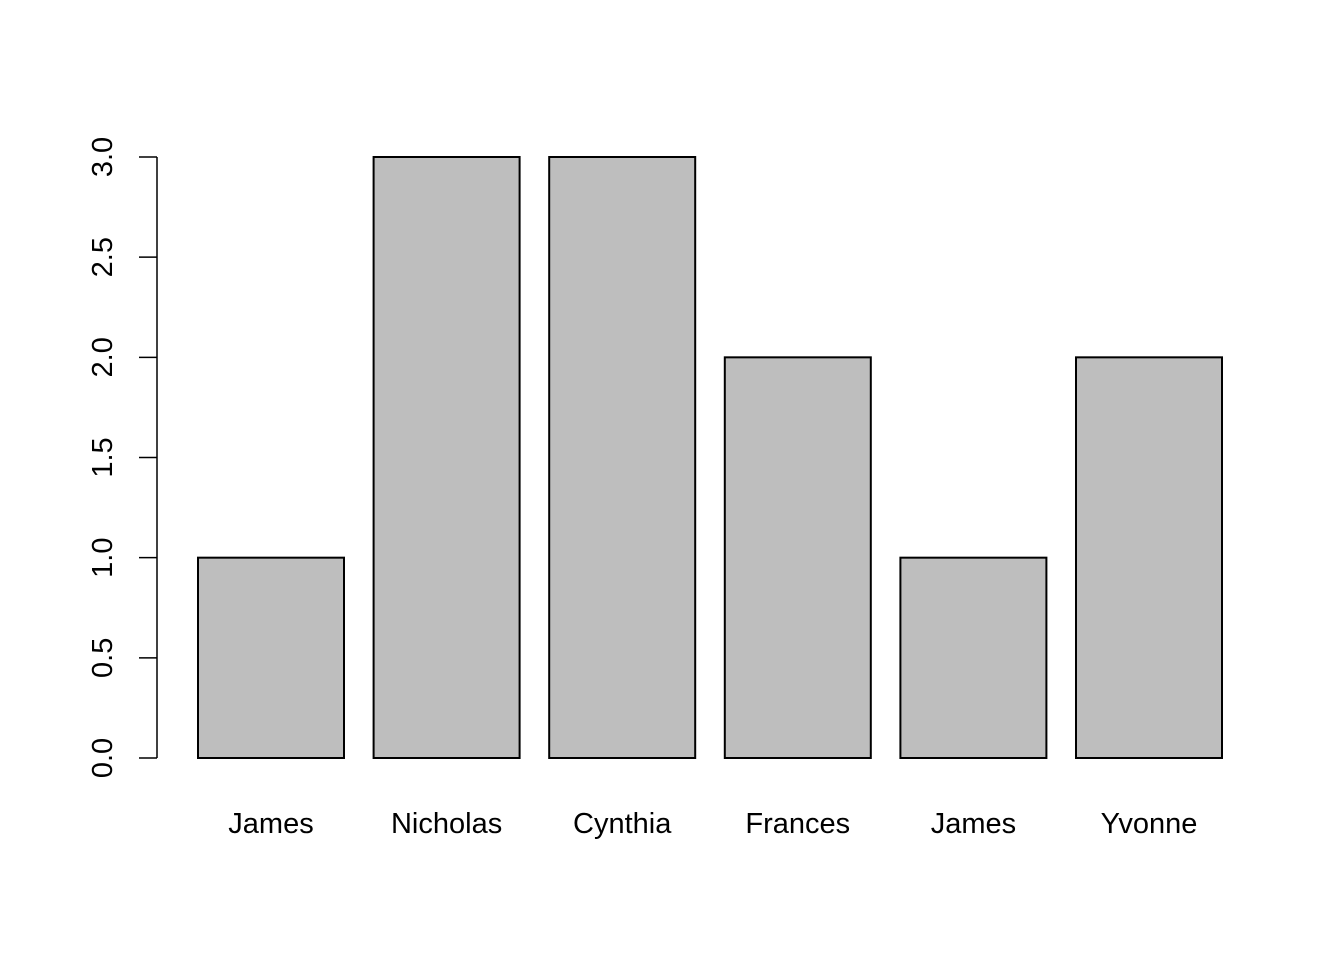 Image resolution: width=1344 pixels, height=960 pixels. What do you see at coordinates (103, 758) in the screenshot?
I see `y-tick-label: 0.0` at bounding box center [103, 758].